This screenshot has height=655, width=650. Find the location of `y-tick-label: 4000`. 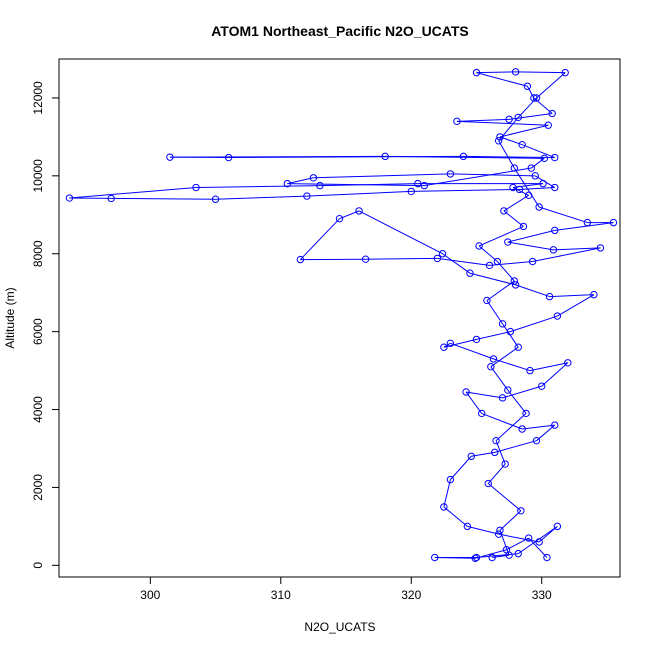

y-tick-label: 4000 is located at coordinates (38, 409).